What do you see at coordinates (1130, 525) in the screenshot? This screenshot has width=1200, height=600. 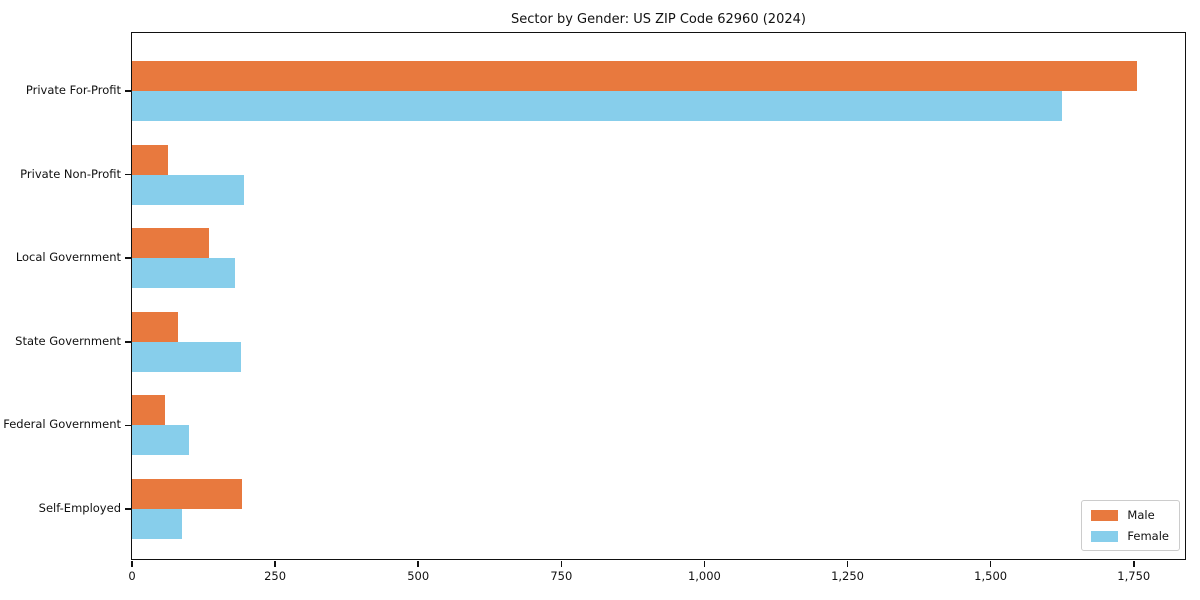 I see `legend: Male Female` at bounding box center [1130, 525].